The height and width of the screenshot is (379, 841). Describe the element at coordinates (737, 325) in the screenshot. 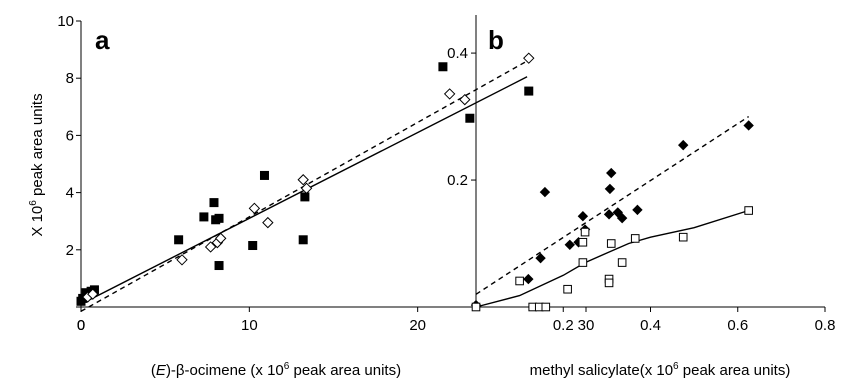

I see `x-tick-label: 0.6` at that location.